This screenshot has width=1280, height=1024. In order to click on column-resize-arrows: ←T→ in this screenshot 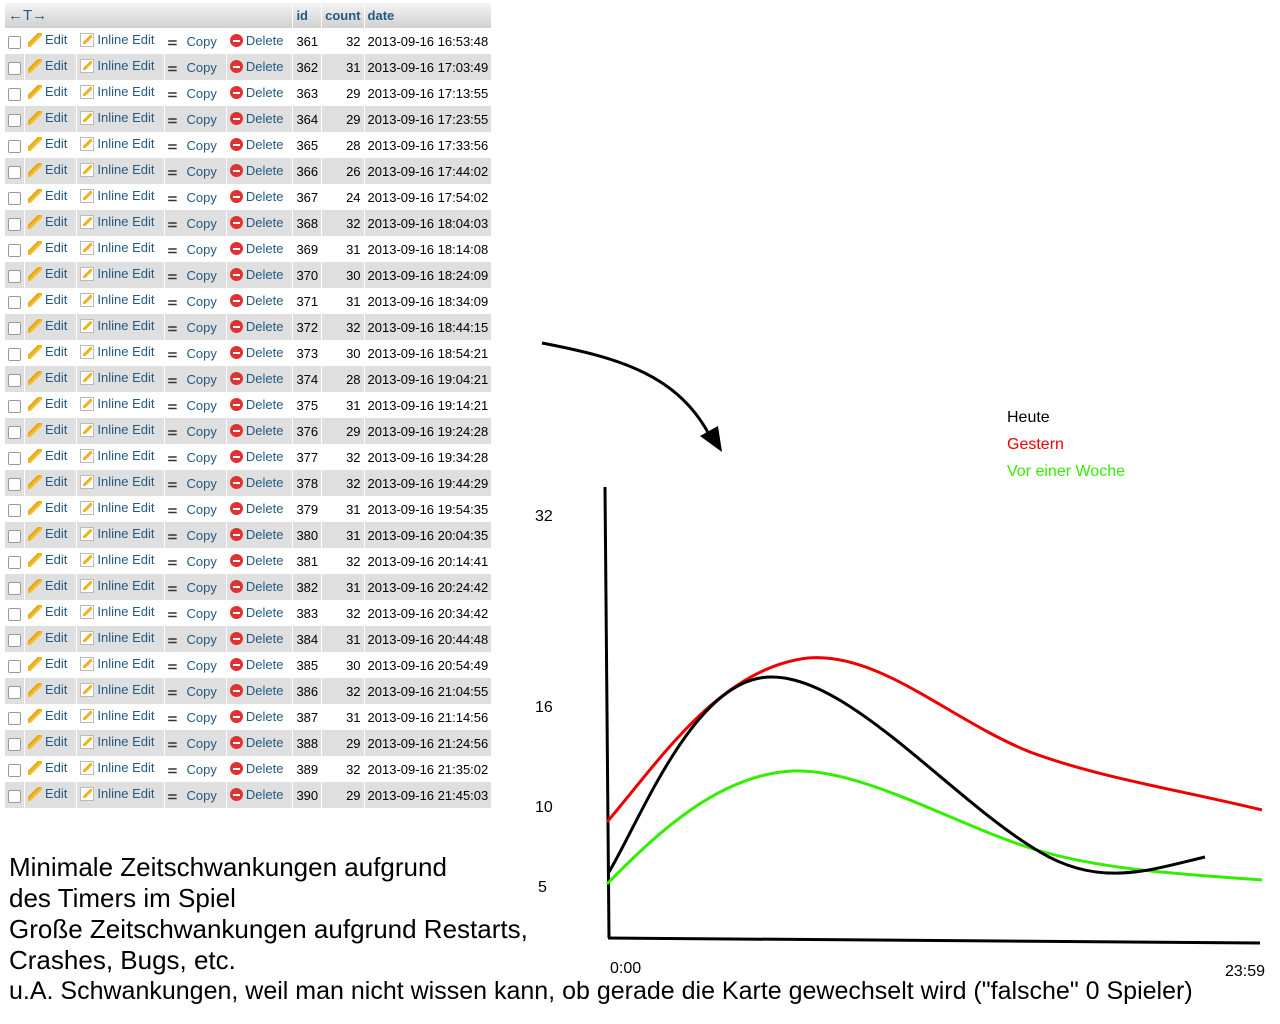, I will do `click(149, 15)`.